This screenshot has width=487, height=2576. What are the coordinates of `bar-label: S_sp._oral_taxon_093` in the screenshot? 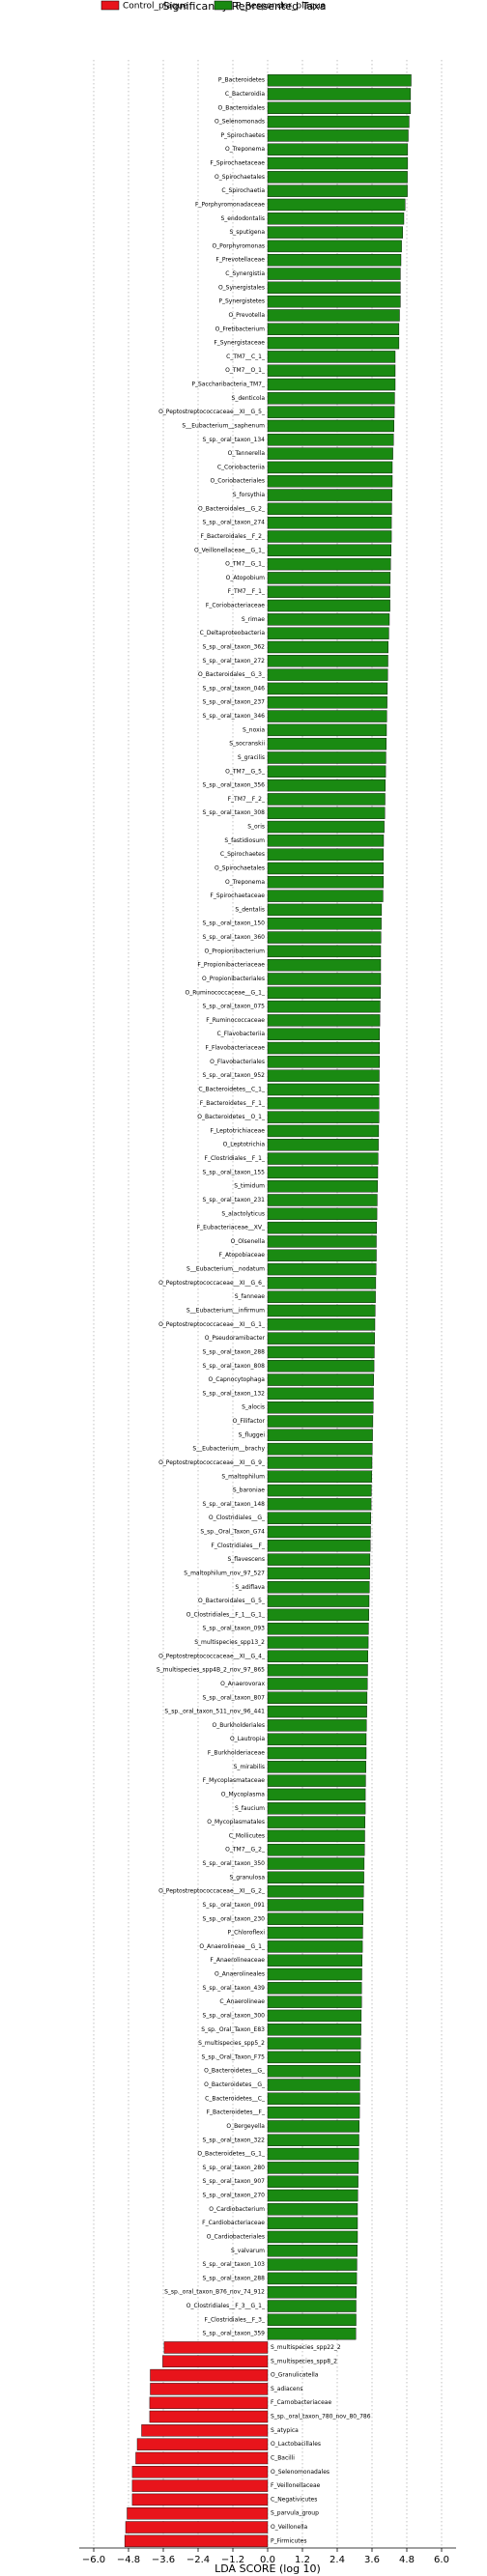 It's located at (235, 1629).